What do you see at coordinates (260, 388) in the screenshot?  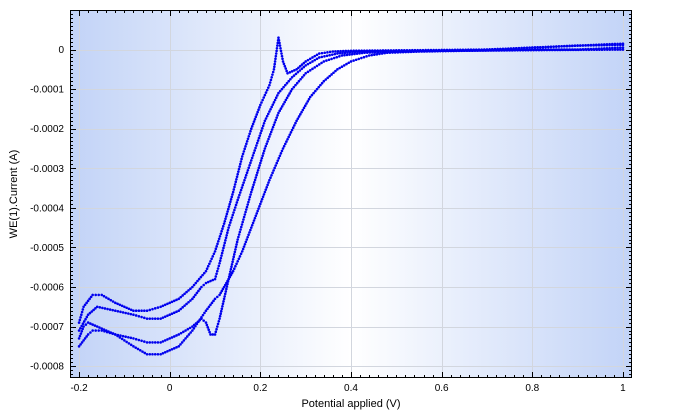 I see `x-tick-label: 0.2` at bounding box center [260, 388].